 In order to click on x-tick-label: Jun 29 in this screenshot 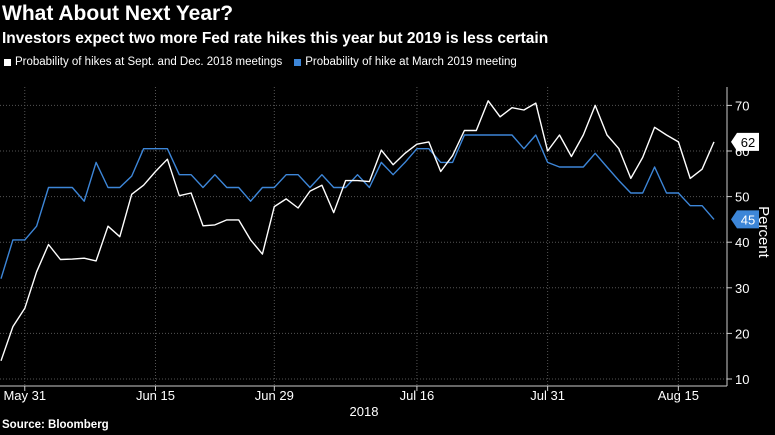, I will do `click(274, 395)`.